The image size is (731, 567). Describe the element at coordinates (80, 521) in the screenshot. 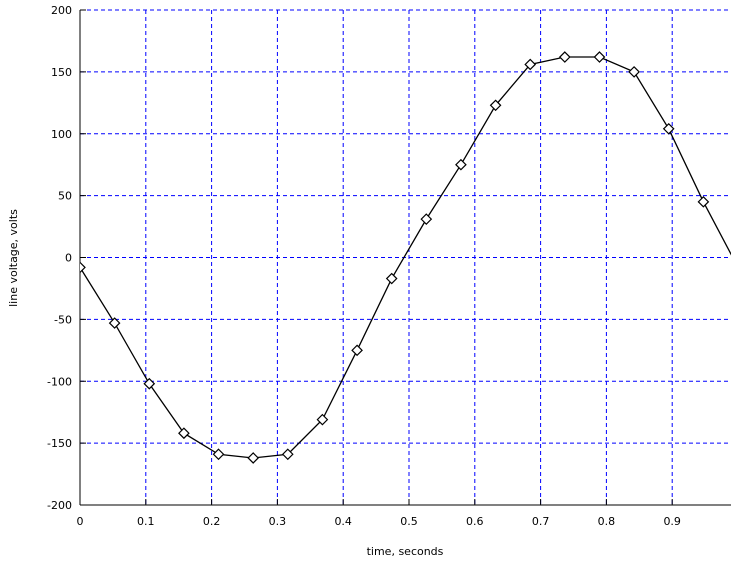

I see `x-tick-label: 0` at that location.